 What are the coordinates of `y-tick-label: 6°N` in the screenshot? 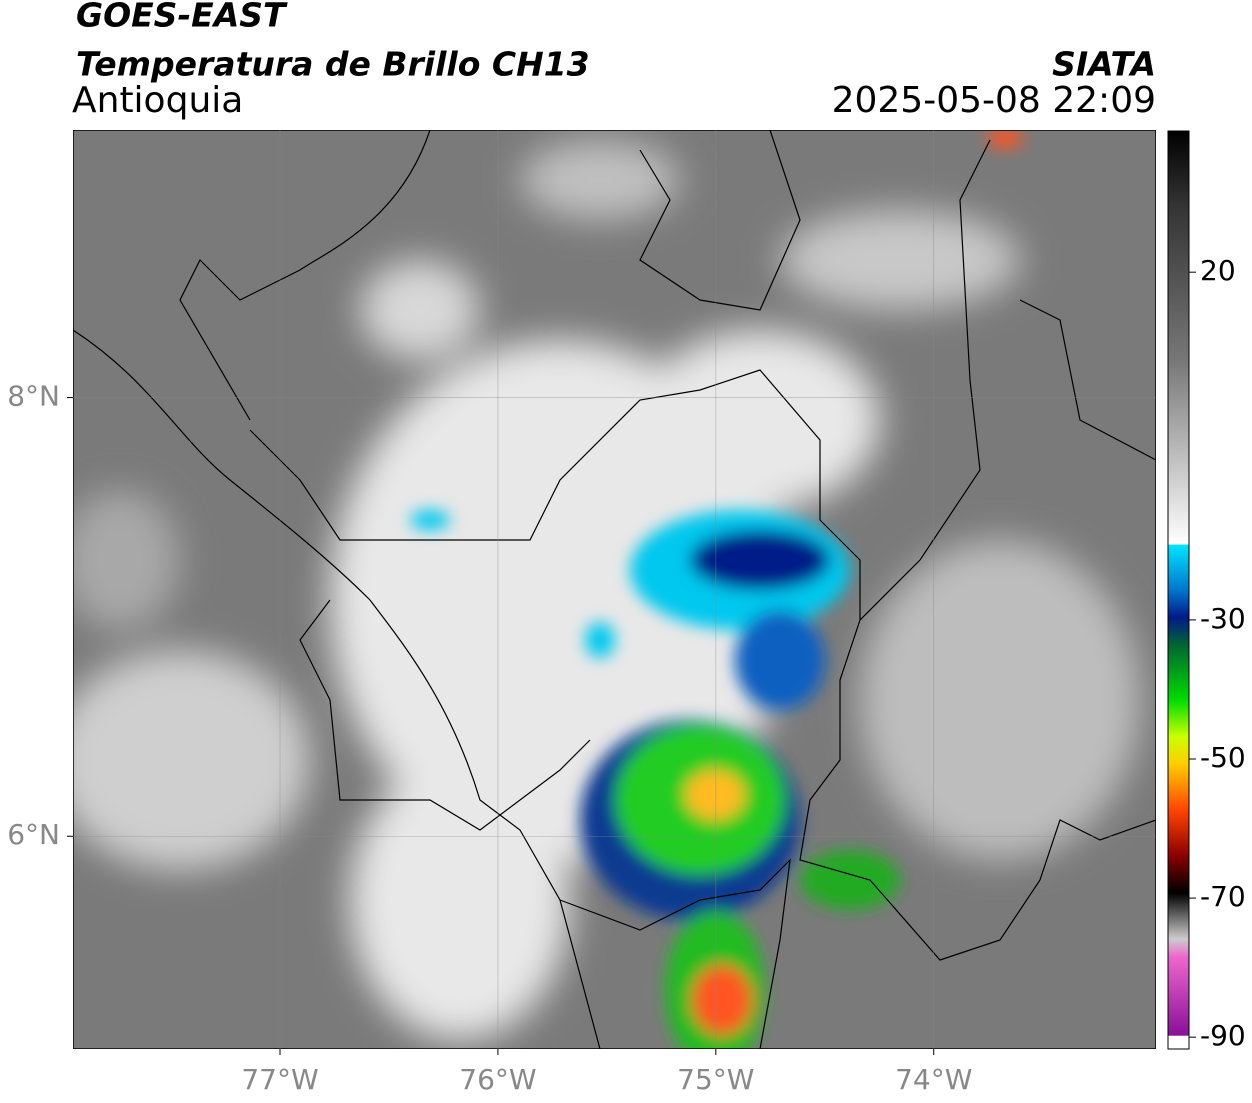 It's located at (33, 834).